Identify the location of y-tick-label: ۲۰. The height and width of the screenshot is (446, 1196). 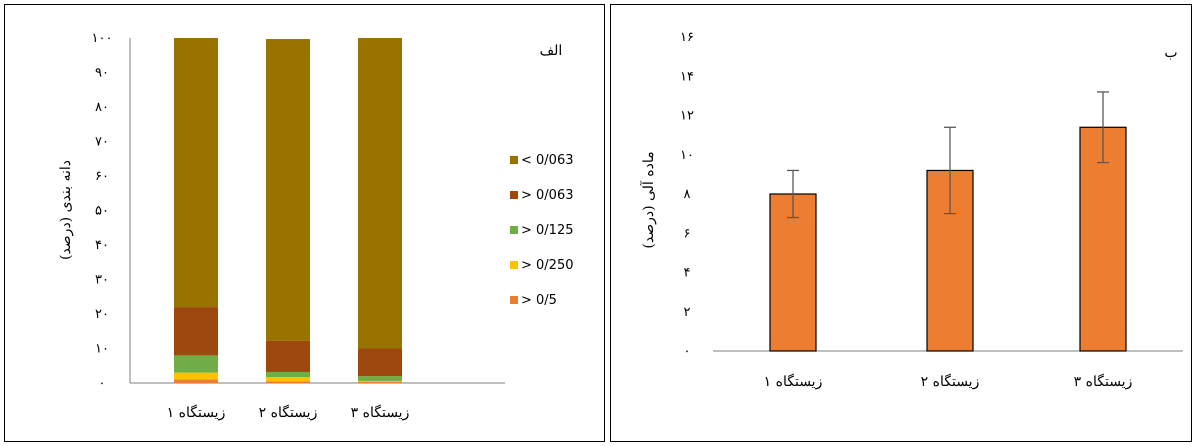
(102, 314).